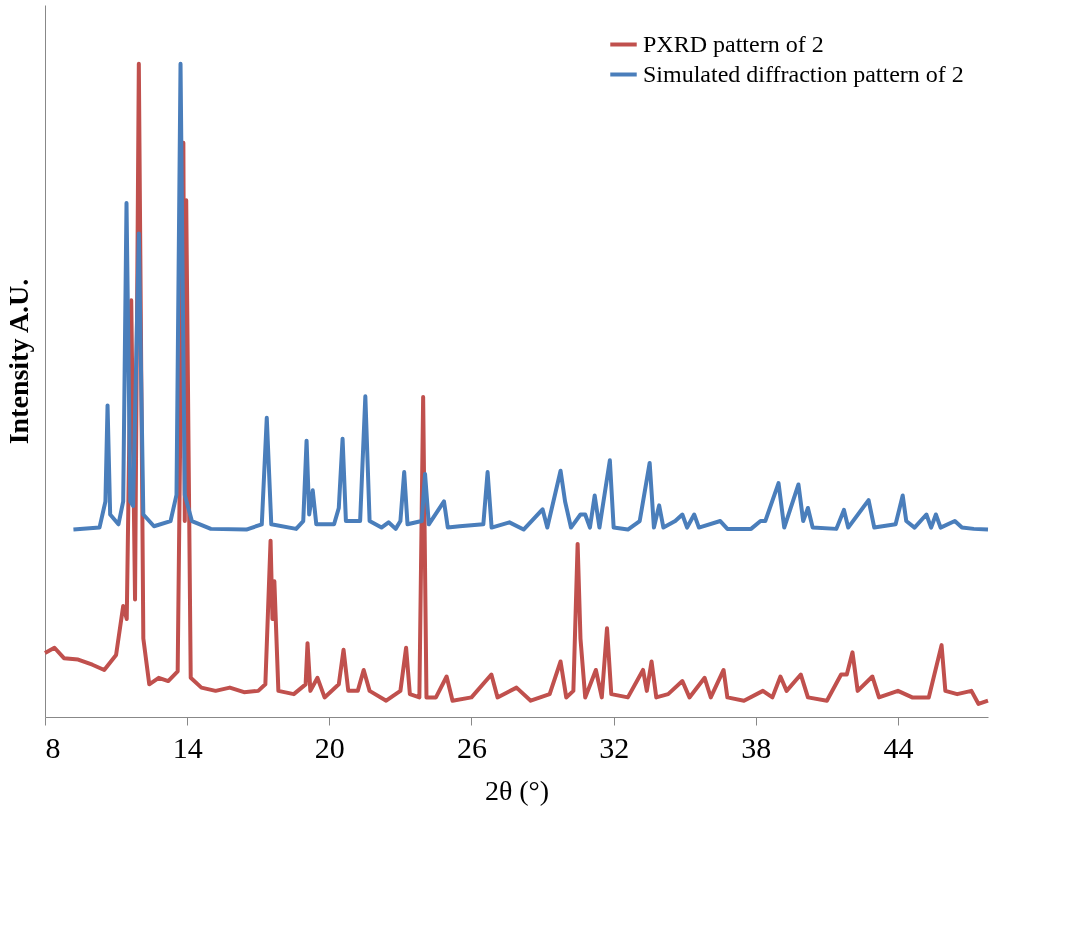 The width and height of the screenshot is (1088, 947). I want to click on x-axis-title: 2θ (°), so click(517, 790).